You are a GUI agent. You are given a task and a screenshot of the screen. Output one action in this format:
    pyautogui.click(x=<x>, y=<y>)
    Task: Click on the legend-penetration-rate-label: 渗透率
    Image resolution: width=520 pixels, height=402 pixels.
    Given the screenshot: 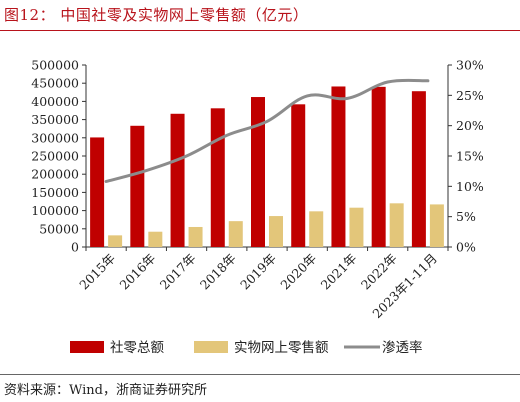 What is the action you would take?
    pyautogui.click(x=402, y=347)
    